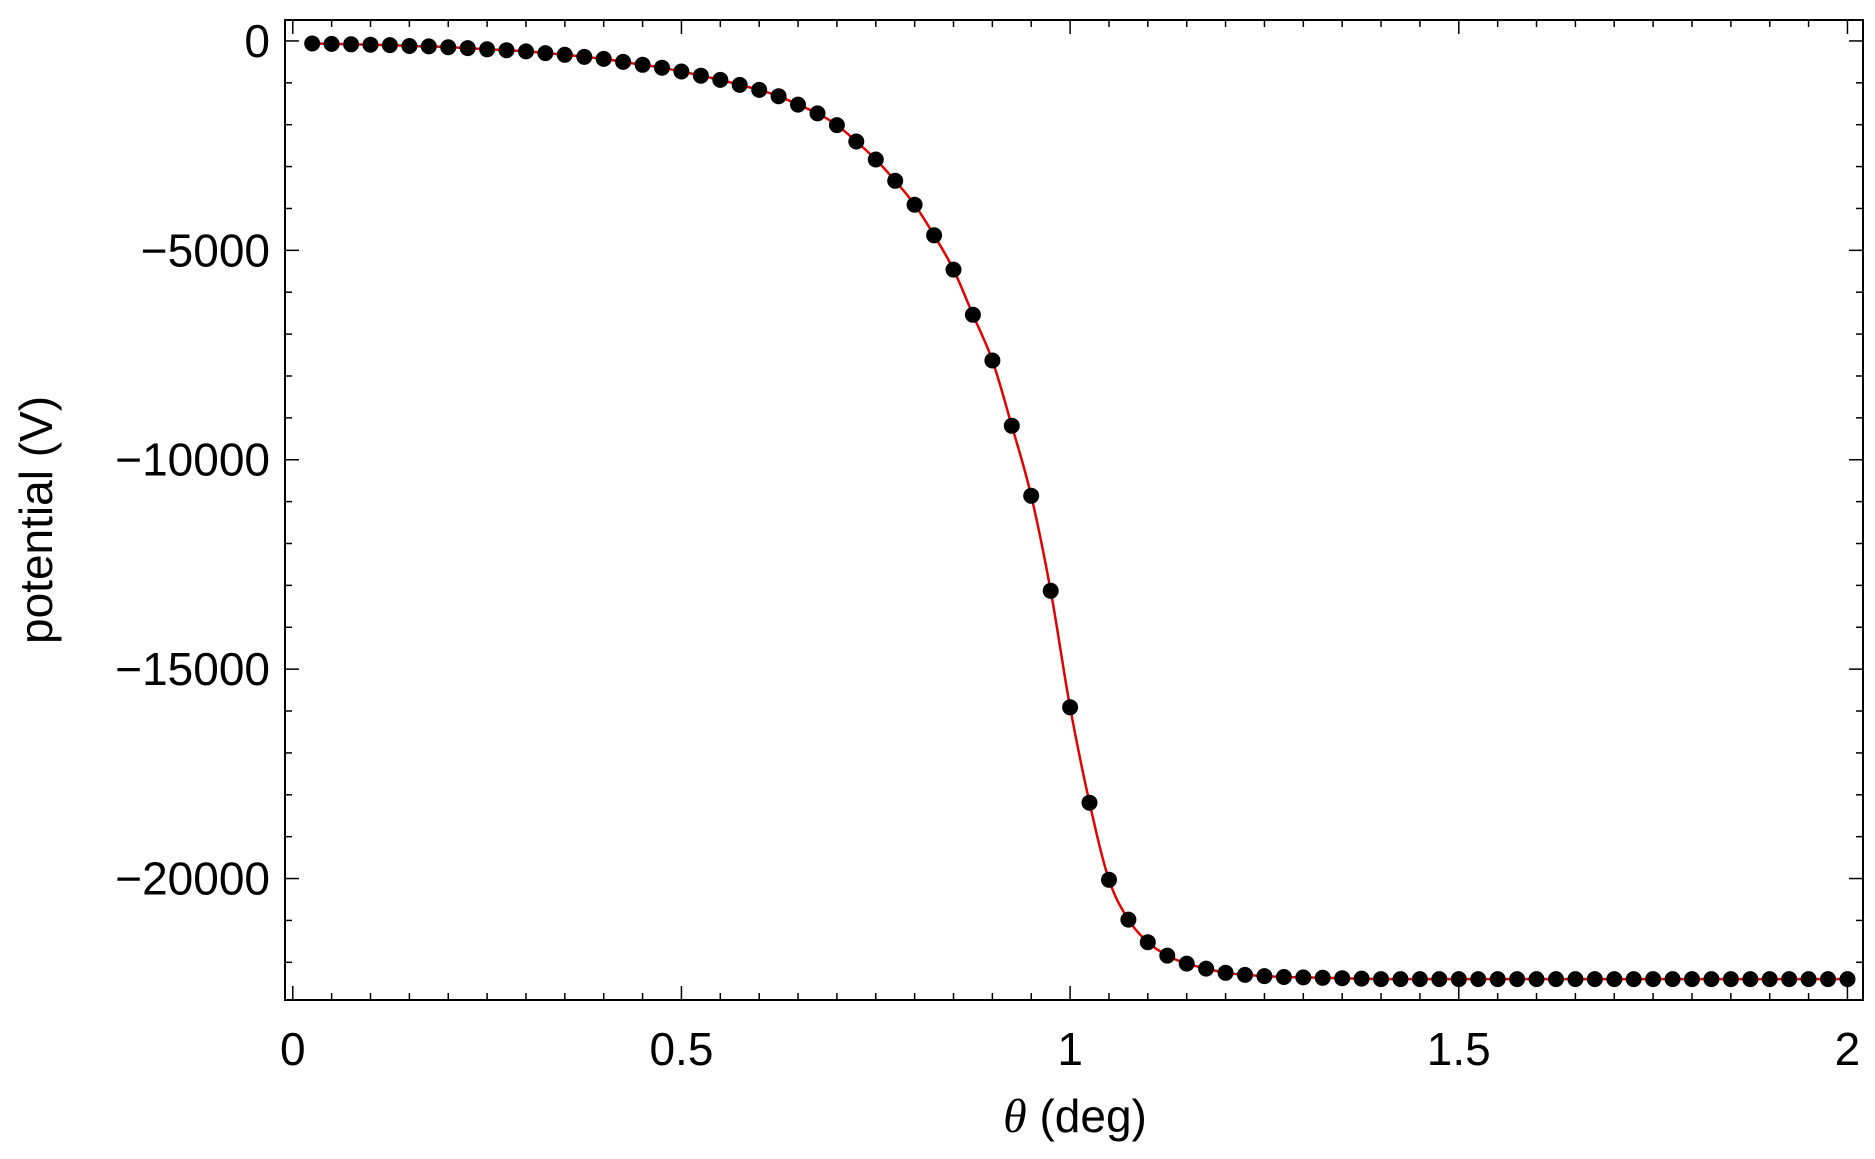 The width and height of the screenshot is (1875, 1159). What do you see at coordinates (205, 250) in the screenshot?
I see `y-tick-label: −5000` at bounding box center [205, 250].